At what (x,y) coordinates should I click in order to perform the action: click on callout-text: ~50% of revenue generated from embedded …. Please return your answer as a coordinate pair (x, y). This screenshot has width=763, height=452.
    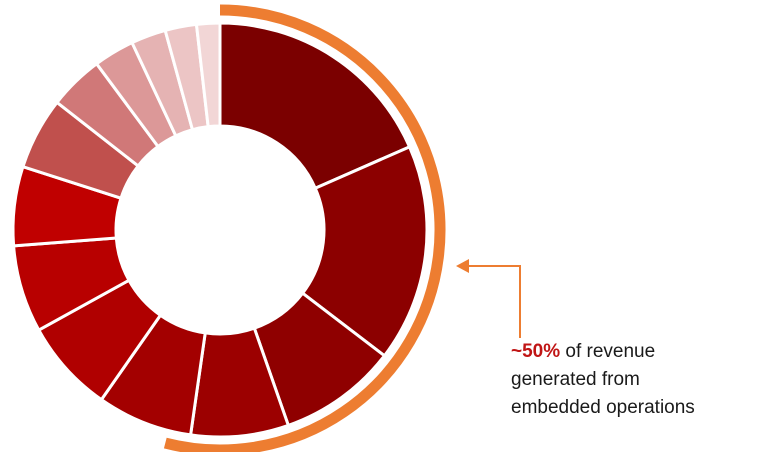
    Looking at the image, I should click on (603, 380).